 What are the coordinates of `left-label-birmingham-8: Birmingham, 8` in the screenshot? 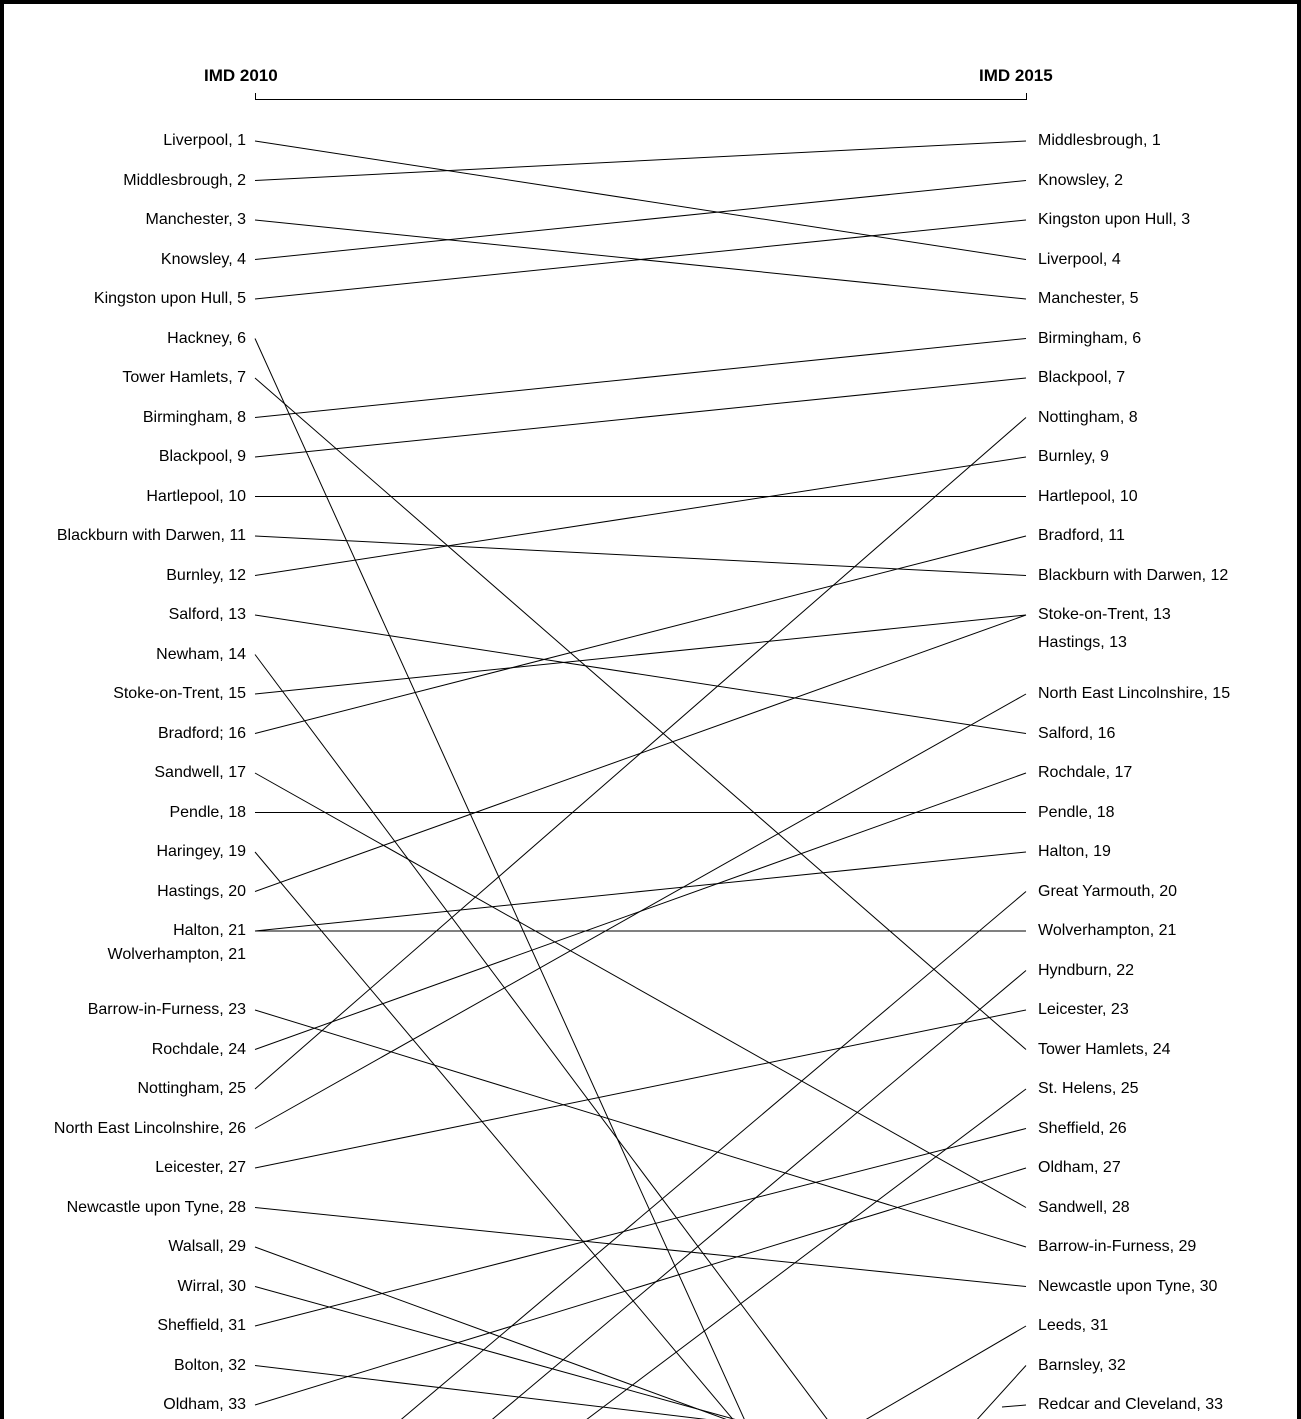 It's located at (194, 417).